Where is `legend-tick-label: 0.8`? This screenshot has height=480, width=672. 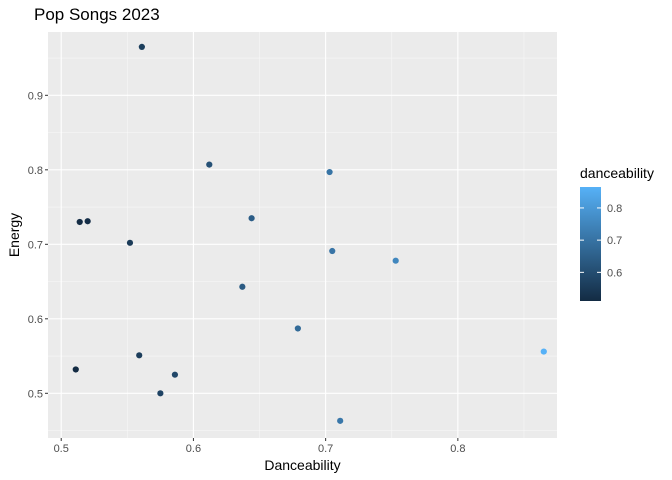 legend-tick-label: 0.8 is located at coordinates (614, 209).